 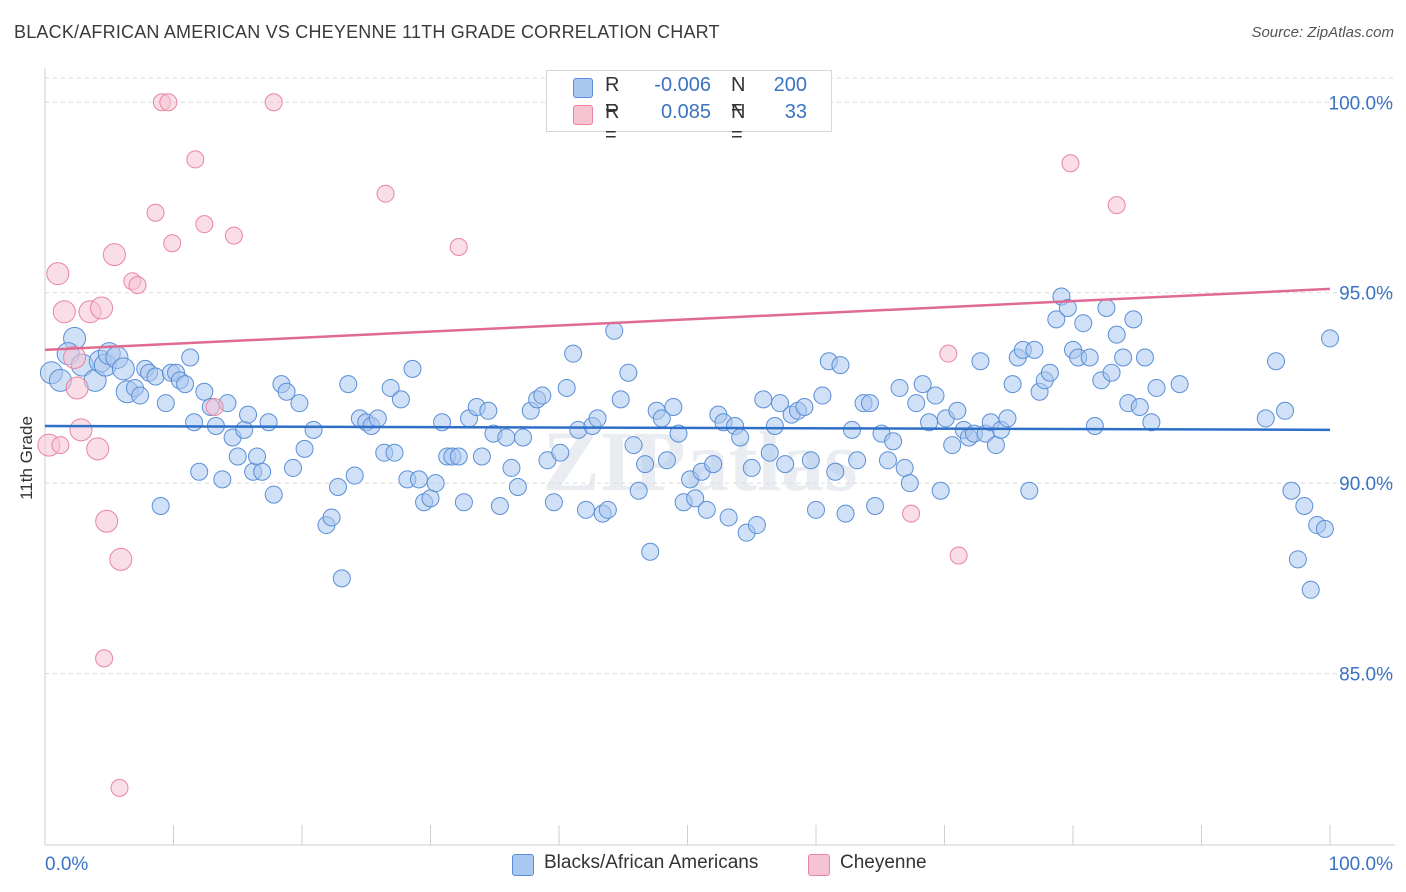 What do you see at coordinates (687, 319) in the screenshot?
I see `trend-line-cheyenne` at bounding box center [687, 319].